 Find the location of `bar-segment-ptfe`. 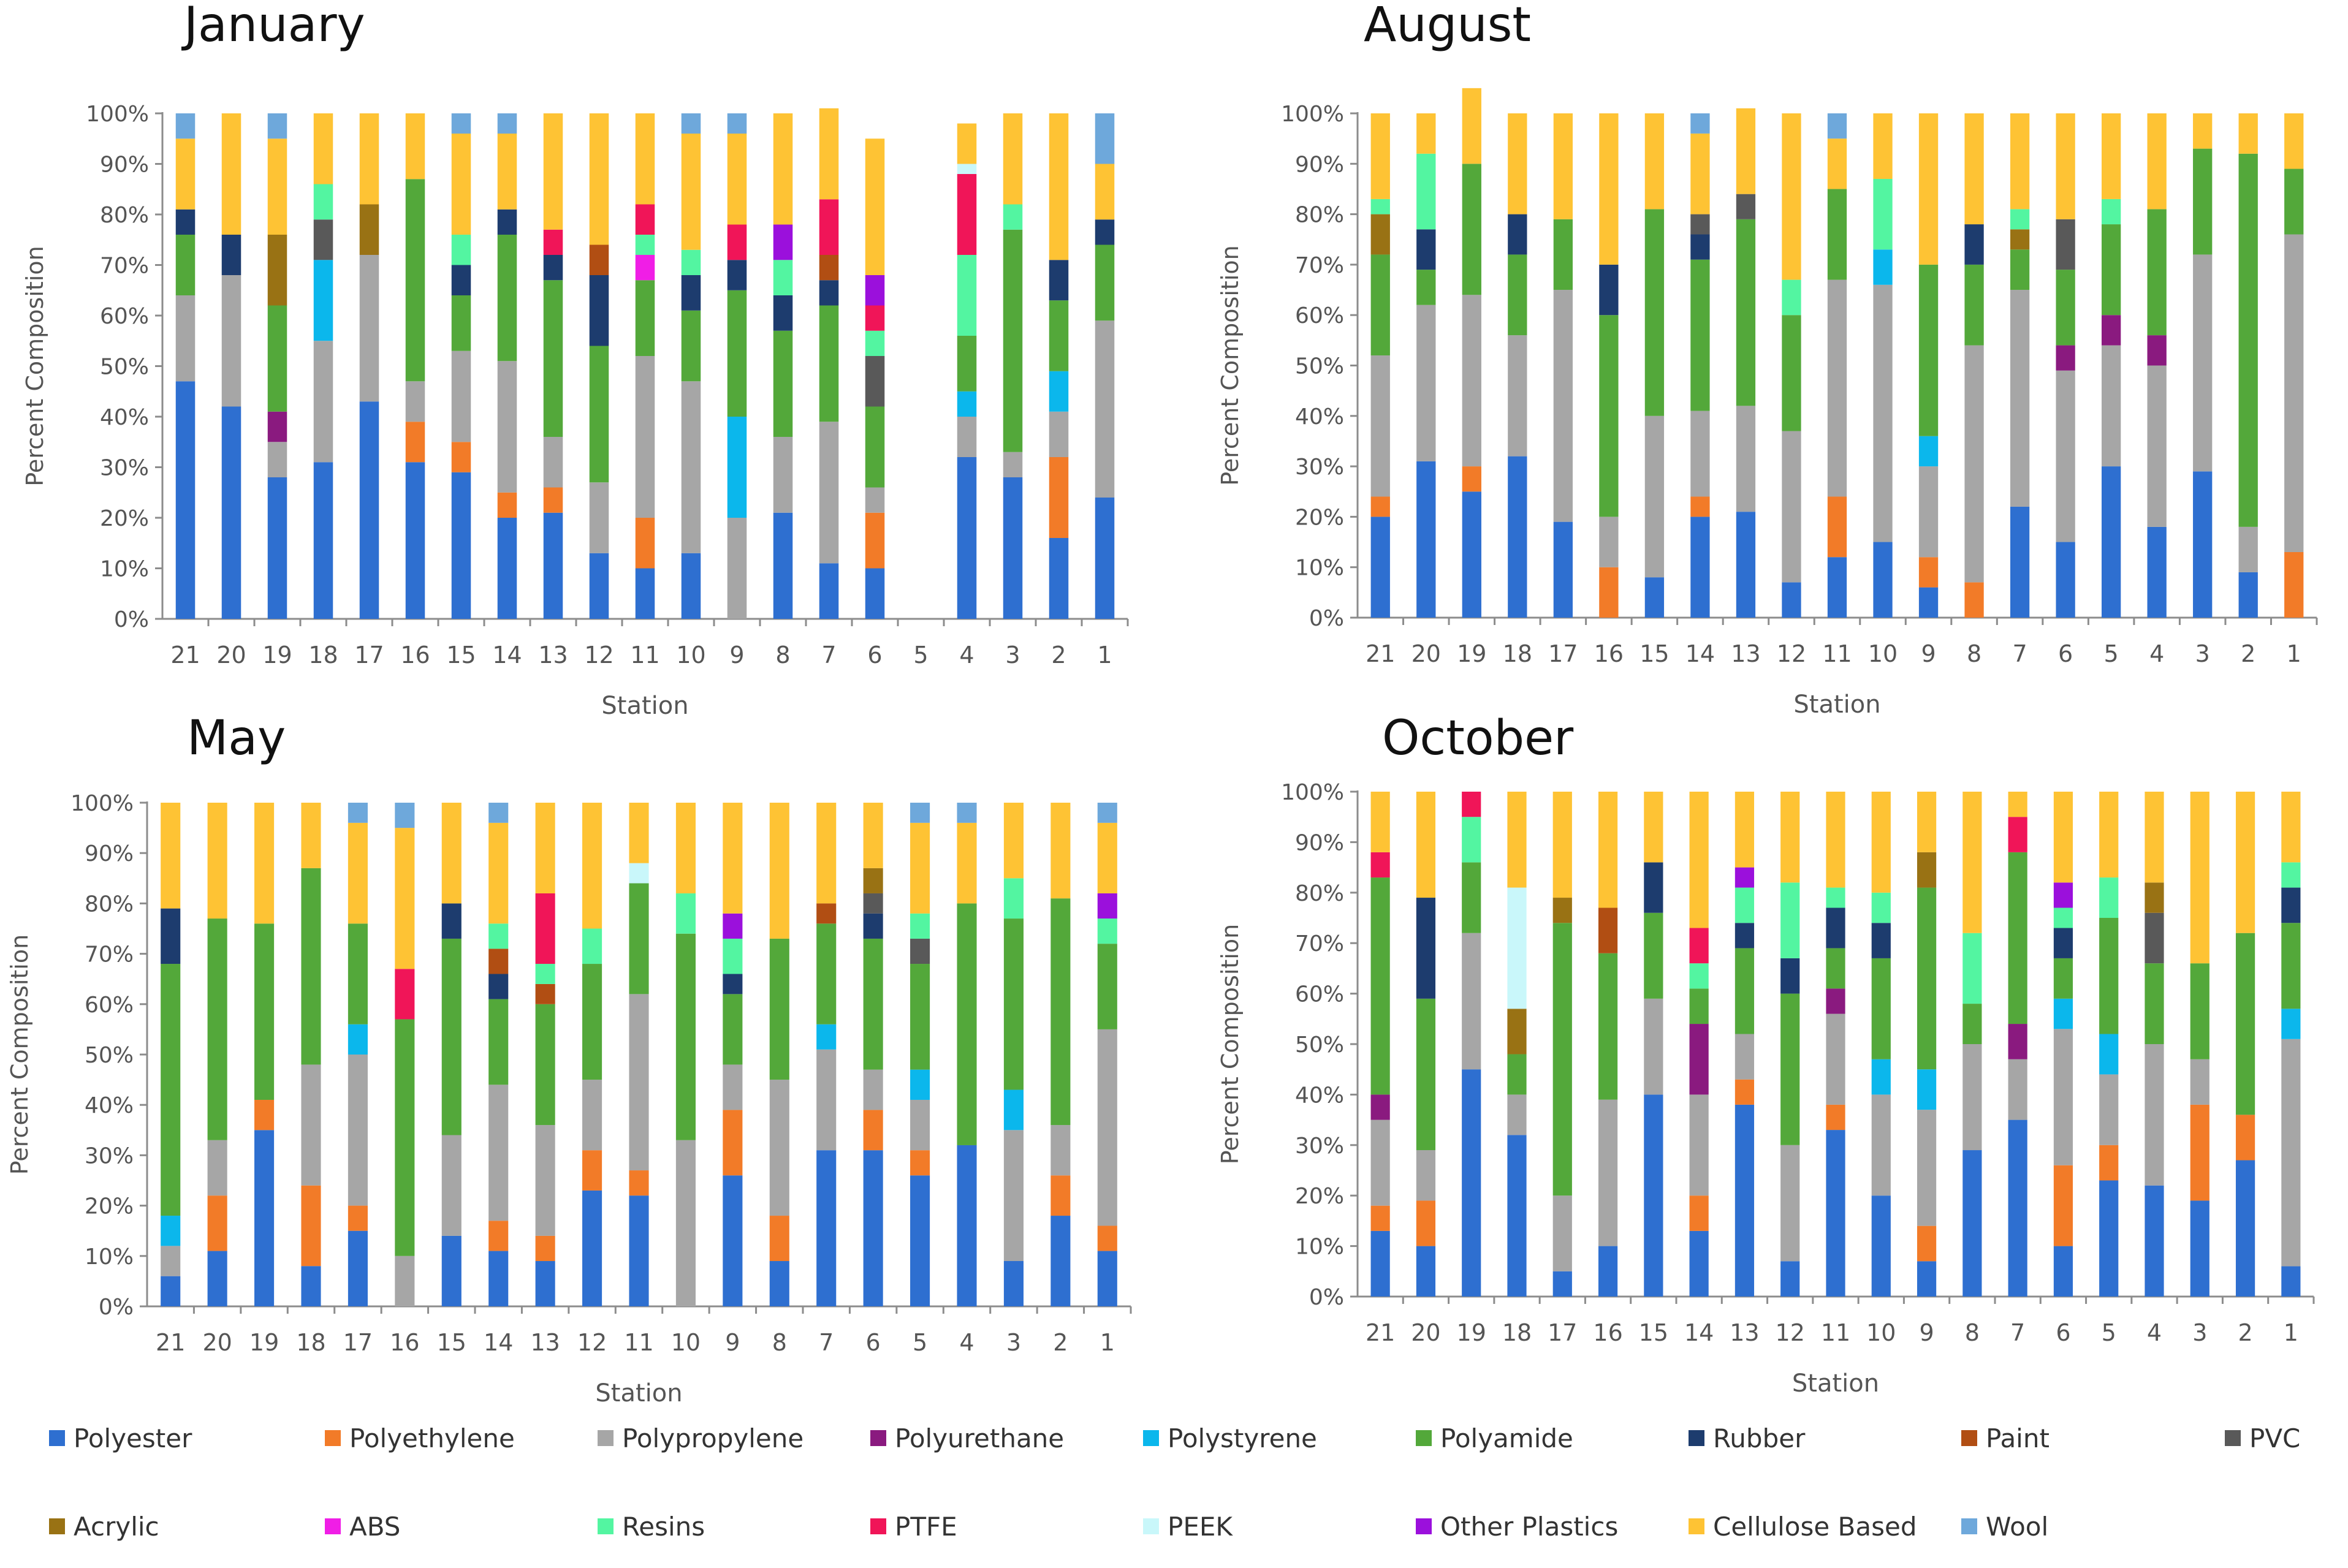

bar-segment-ptfe is located at coordinates (553, 242).